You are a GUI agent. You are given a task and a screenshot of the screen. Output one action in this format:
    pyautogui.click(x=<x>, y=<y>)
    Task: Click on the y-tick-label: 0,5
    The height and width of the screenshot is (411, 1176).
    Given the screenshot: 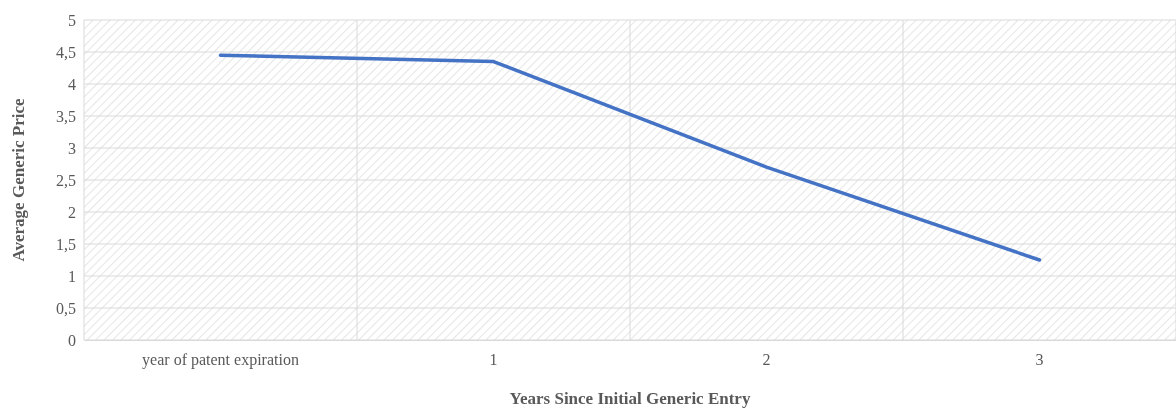 What is the action you would take?
    pyautogui.click(x=66, y=308)
    